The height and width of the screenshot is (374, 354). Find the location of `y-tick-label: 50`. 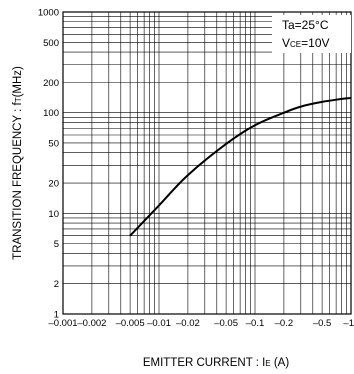

y-tick-label: 50 is located at coordinates (53, 143).